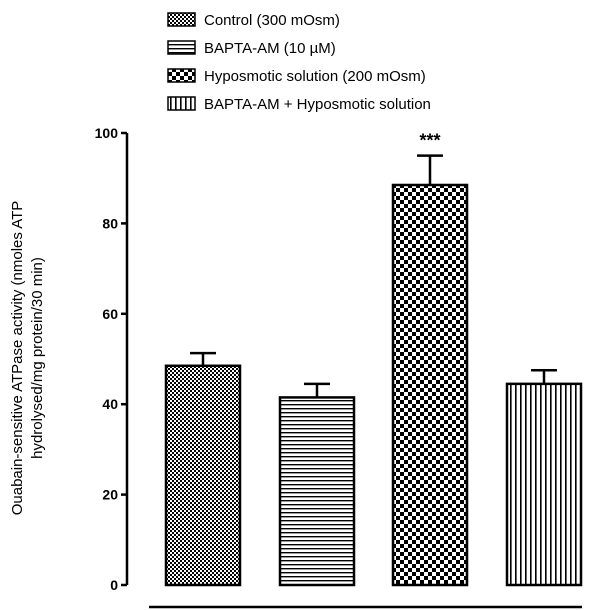 Image resolution: width=594 pixels, height=610 pixels. What do you see at coordinates (110, 495) in the screenshot?
I see `y-tick-label: 20` at bounding box center [110, 495].